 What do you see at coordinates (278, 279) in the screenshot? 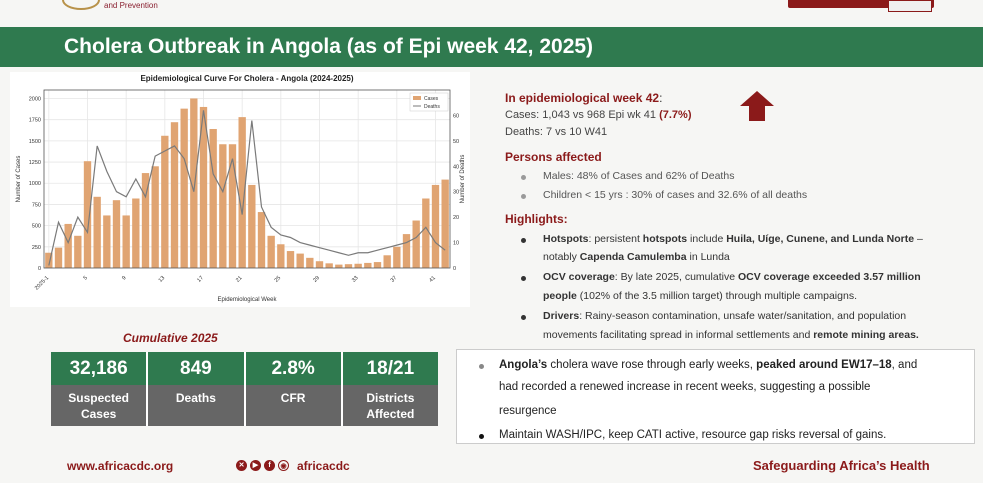
I see `x-tick-label: 25` at bounding box center [278, 279].